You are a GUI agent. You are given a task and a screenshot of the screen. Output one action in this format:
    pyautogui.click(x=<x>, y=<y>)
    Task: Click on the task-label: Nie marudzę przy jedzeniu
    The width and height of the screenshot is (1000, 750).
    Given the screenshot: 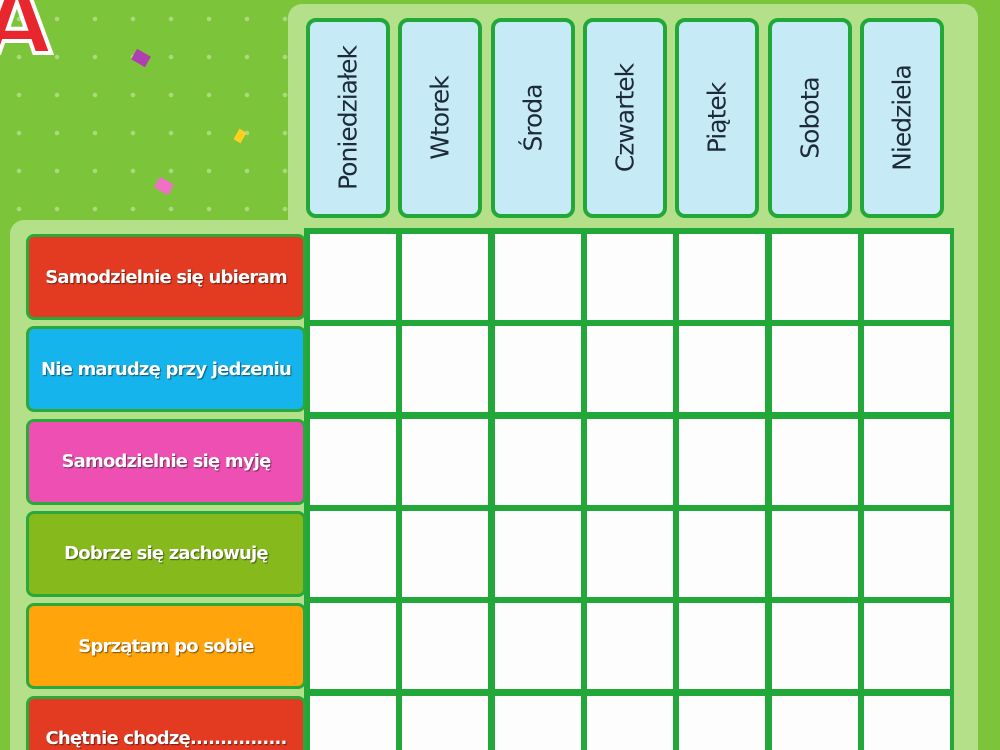 What is the action you would take?
    pyautogui.click(x=166, y=369)
    